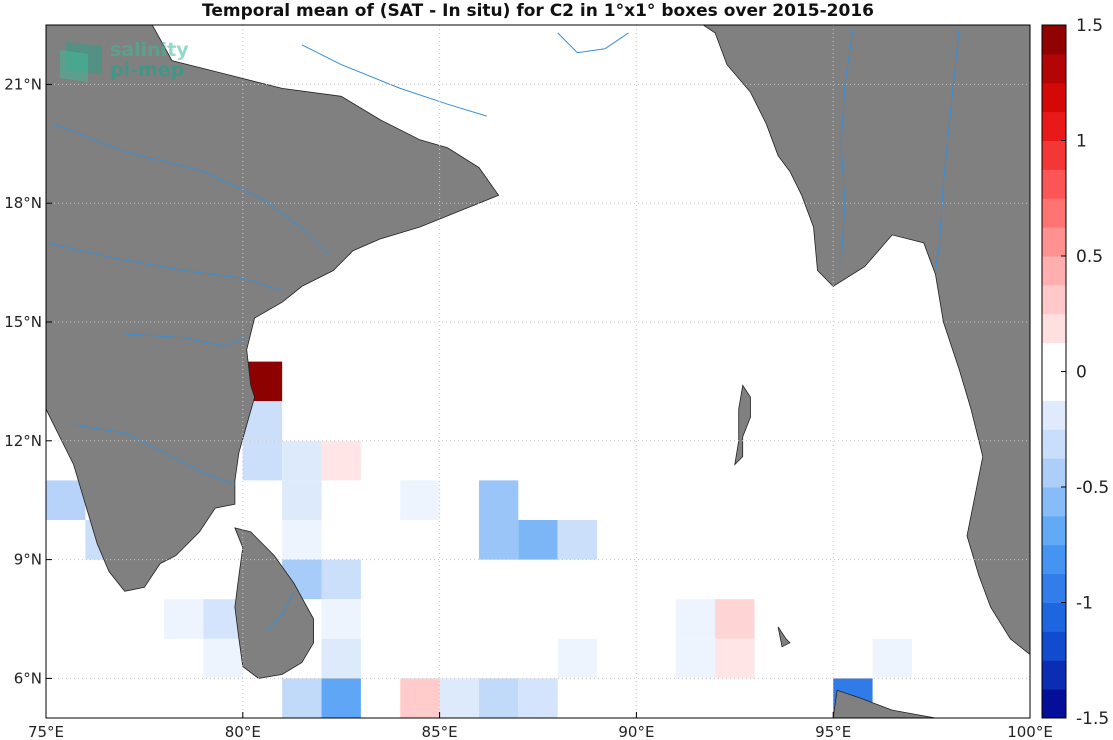  What do you see at coordinates (884, 704) in the screenshot?
I see `sumatra-tip-land` at bounding box center [884, 704].